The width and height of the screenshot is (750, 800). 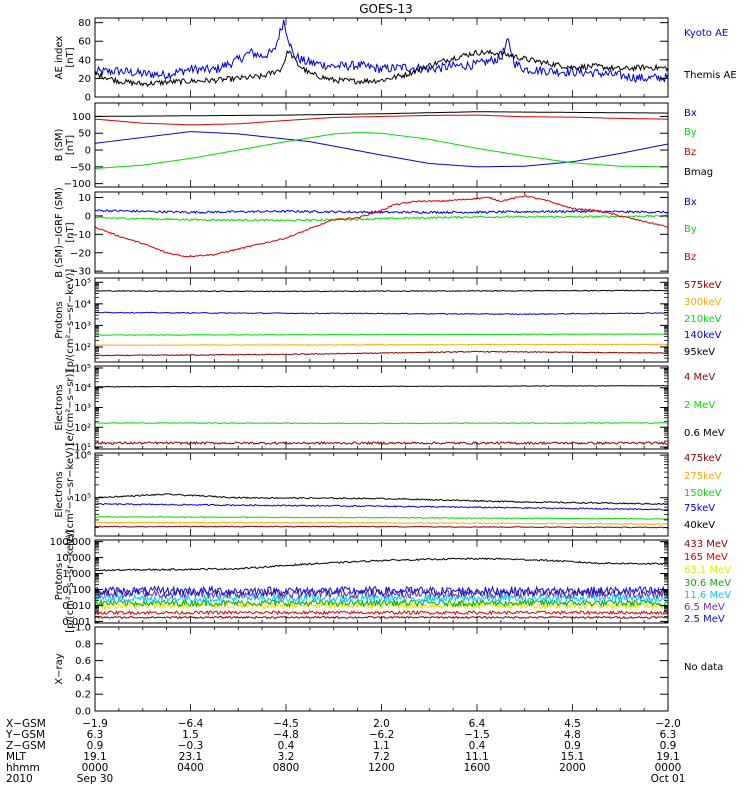 What do you see at coordinates (703, 458) in the screenshot?
I see `legend-entry: 475keV` at bounding box center [703, 458].